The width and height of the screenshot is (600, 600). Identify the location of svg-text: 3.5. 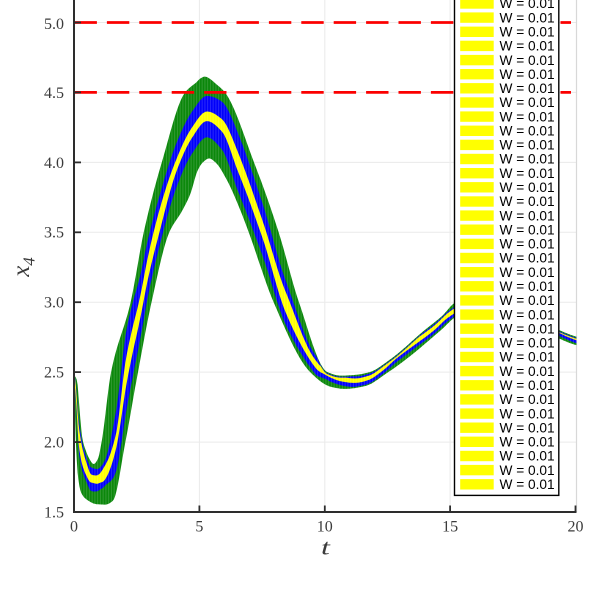
(54, 233).